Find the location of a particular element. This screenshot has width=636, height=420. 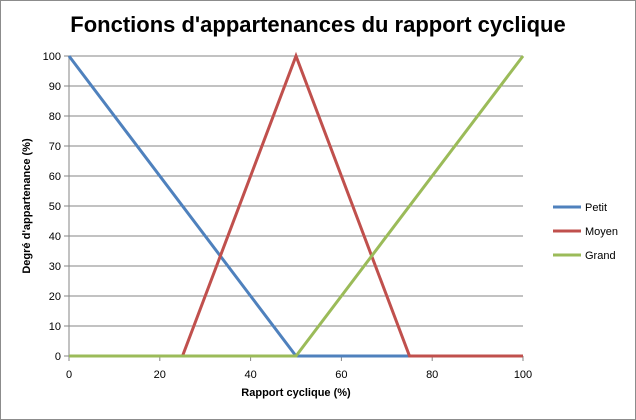

x-tick-label: 20 is located at coordinates (160, 375).